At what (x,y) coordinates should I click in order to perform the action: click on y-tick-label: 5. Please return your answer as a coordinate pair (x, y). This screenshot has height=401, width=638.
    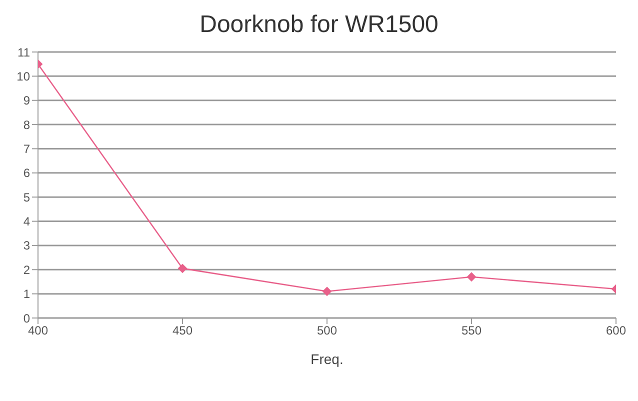
    Looking at the image, I should click on (26, 197).